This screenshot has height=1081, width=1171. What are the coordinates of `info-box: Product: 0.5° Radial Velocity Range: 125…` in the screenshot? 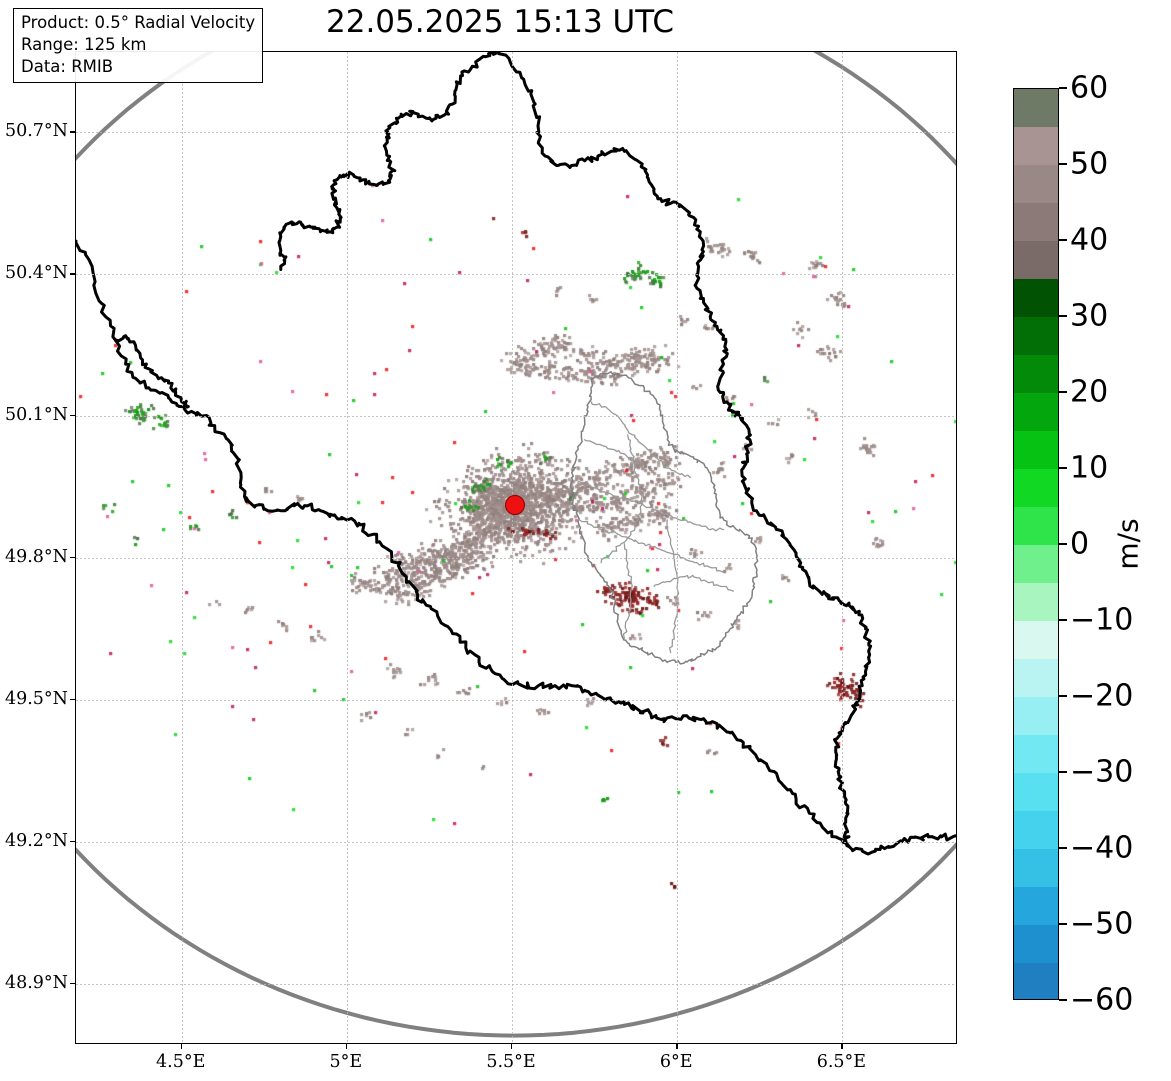 It's located at (138, 45).